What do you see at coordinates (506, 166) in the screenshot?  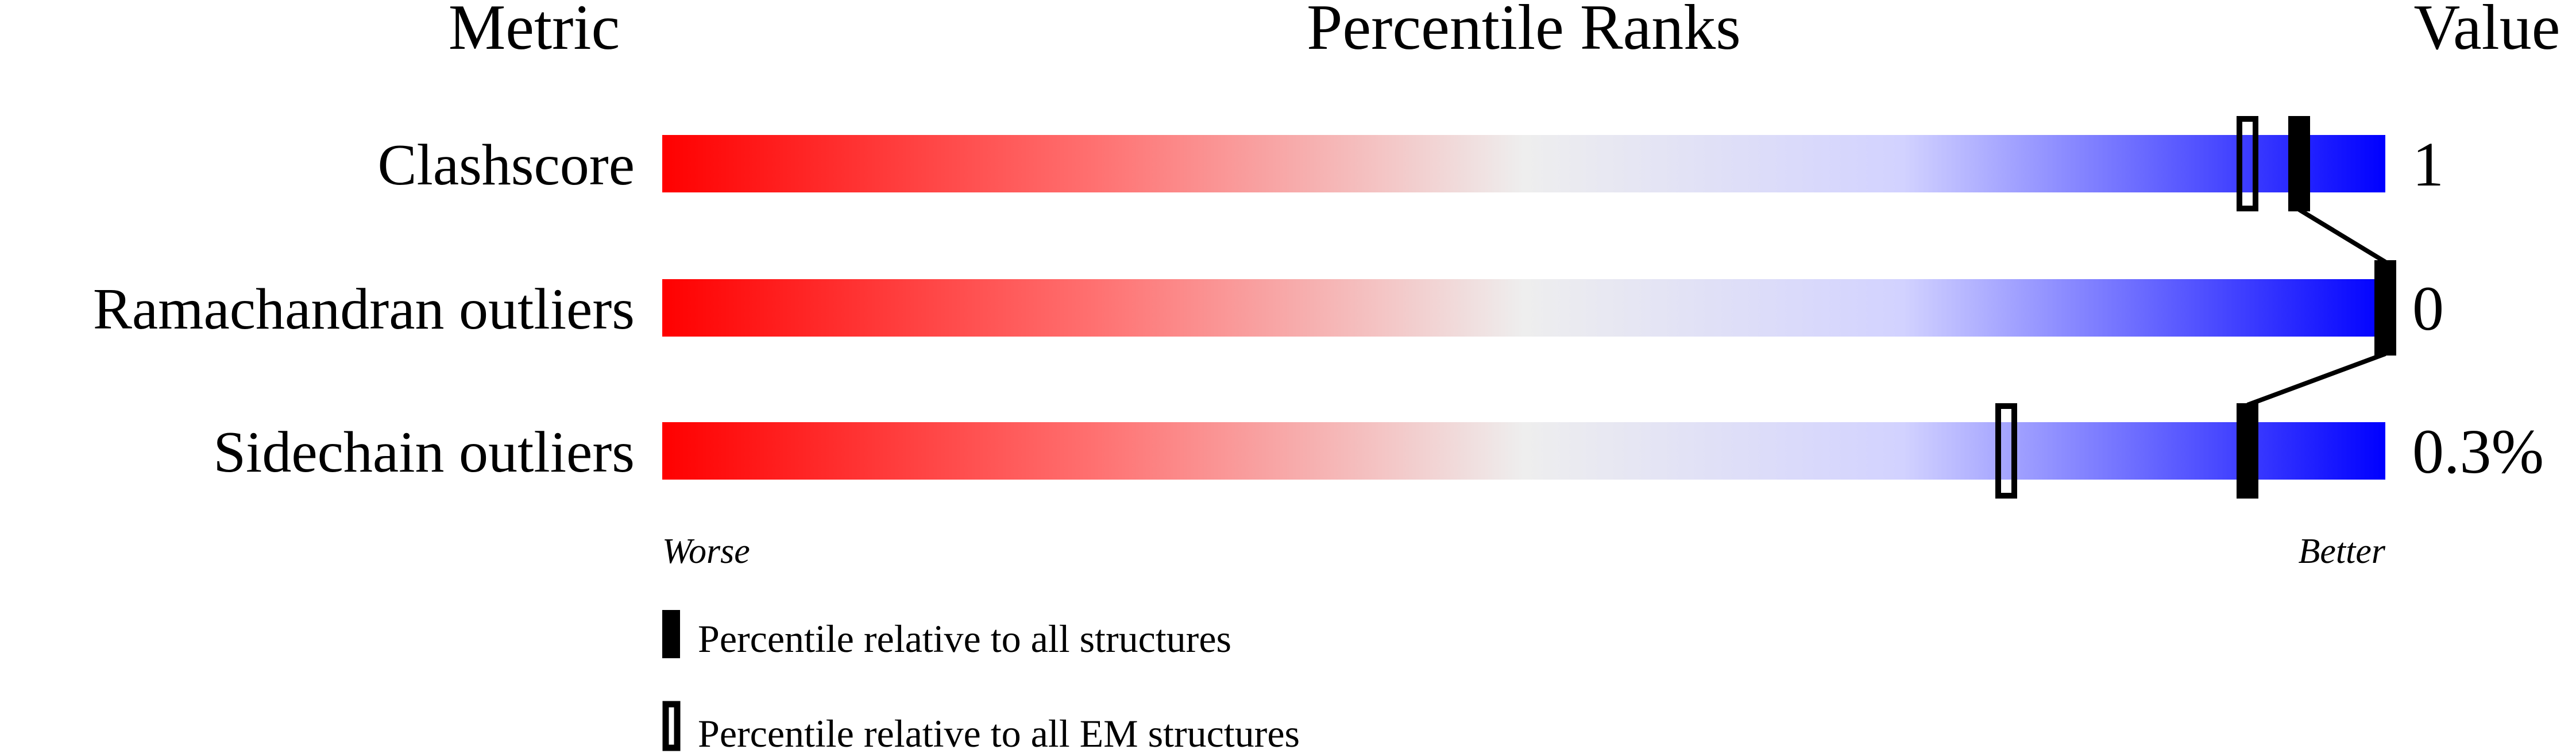 I see `metric-label: Clashscore` at bounding box center [506, 166].